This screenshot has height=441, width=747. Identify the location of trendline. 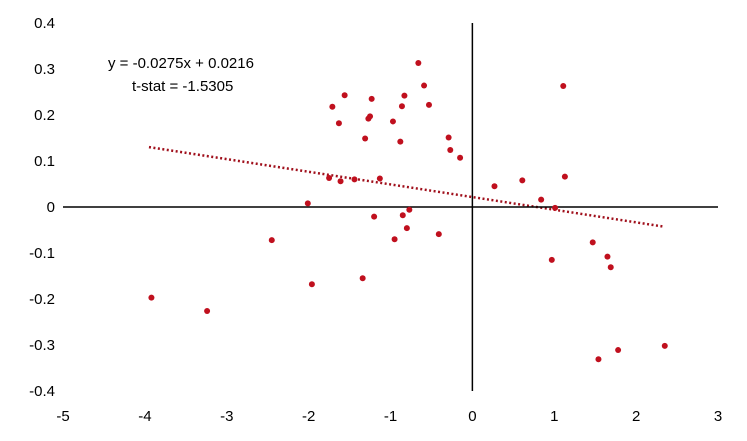
(406, 186).